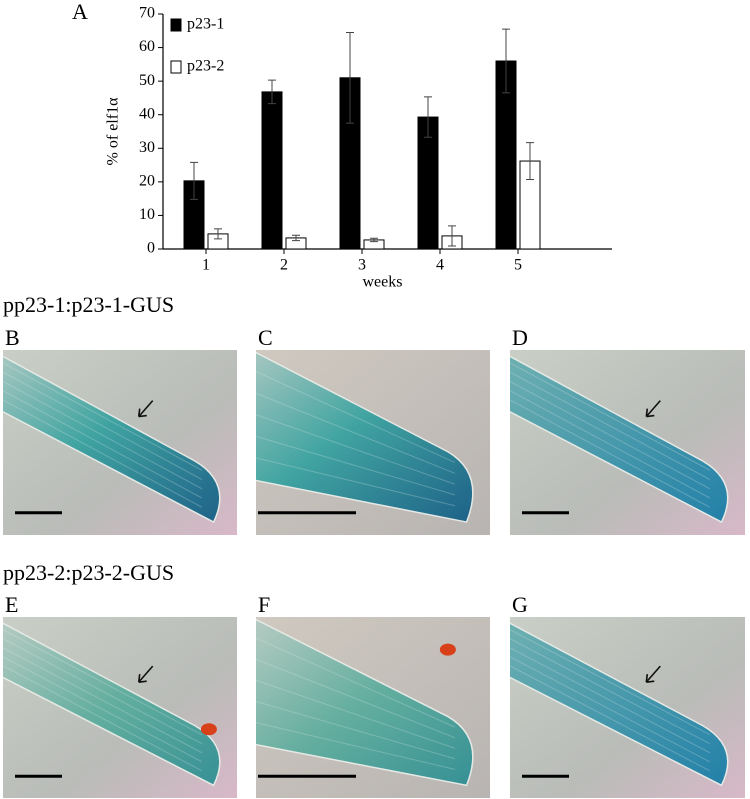 The width and height of the screenshot is (750, 799). I want to click on panel-label: C, so click(265, 337).